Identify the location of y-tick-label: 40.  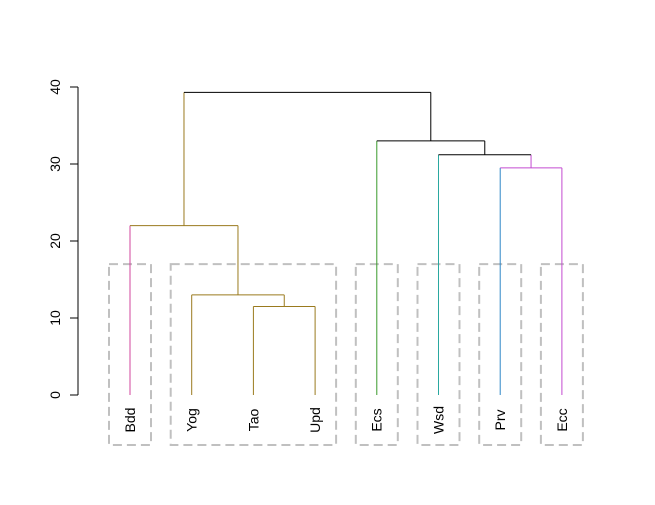
(55, 87).